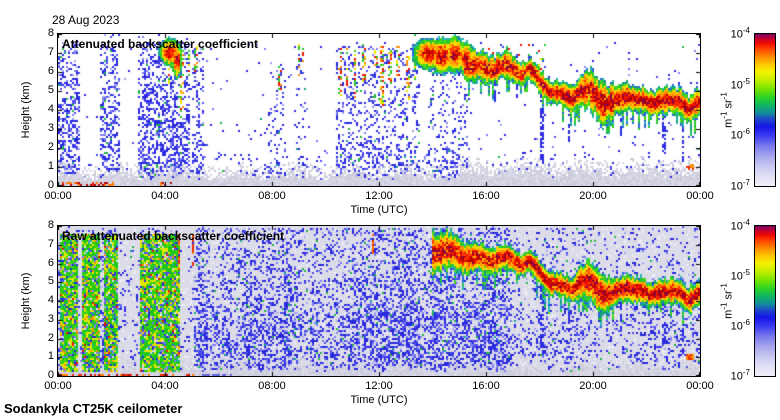  Describe the element at coordinates (173, 236) in the screenshot. I see `panel-title-raw: Raw attenuated backscatter coefficient` at that location.